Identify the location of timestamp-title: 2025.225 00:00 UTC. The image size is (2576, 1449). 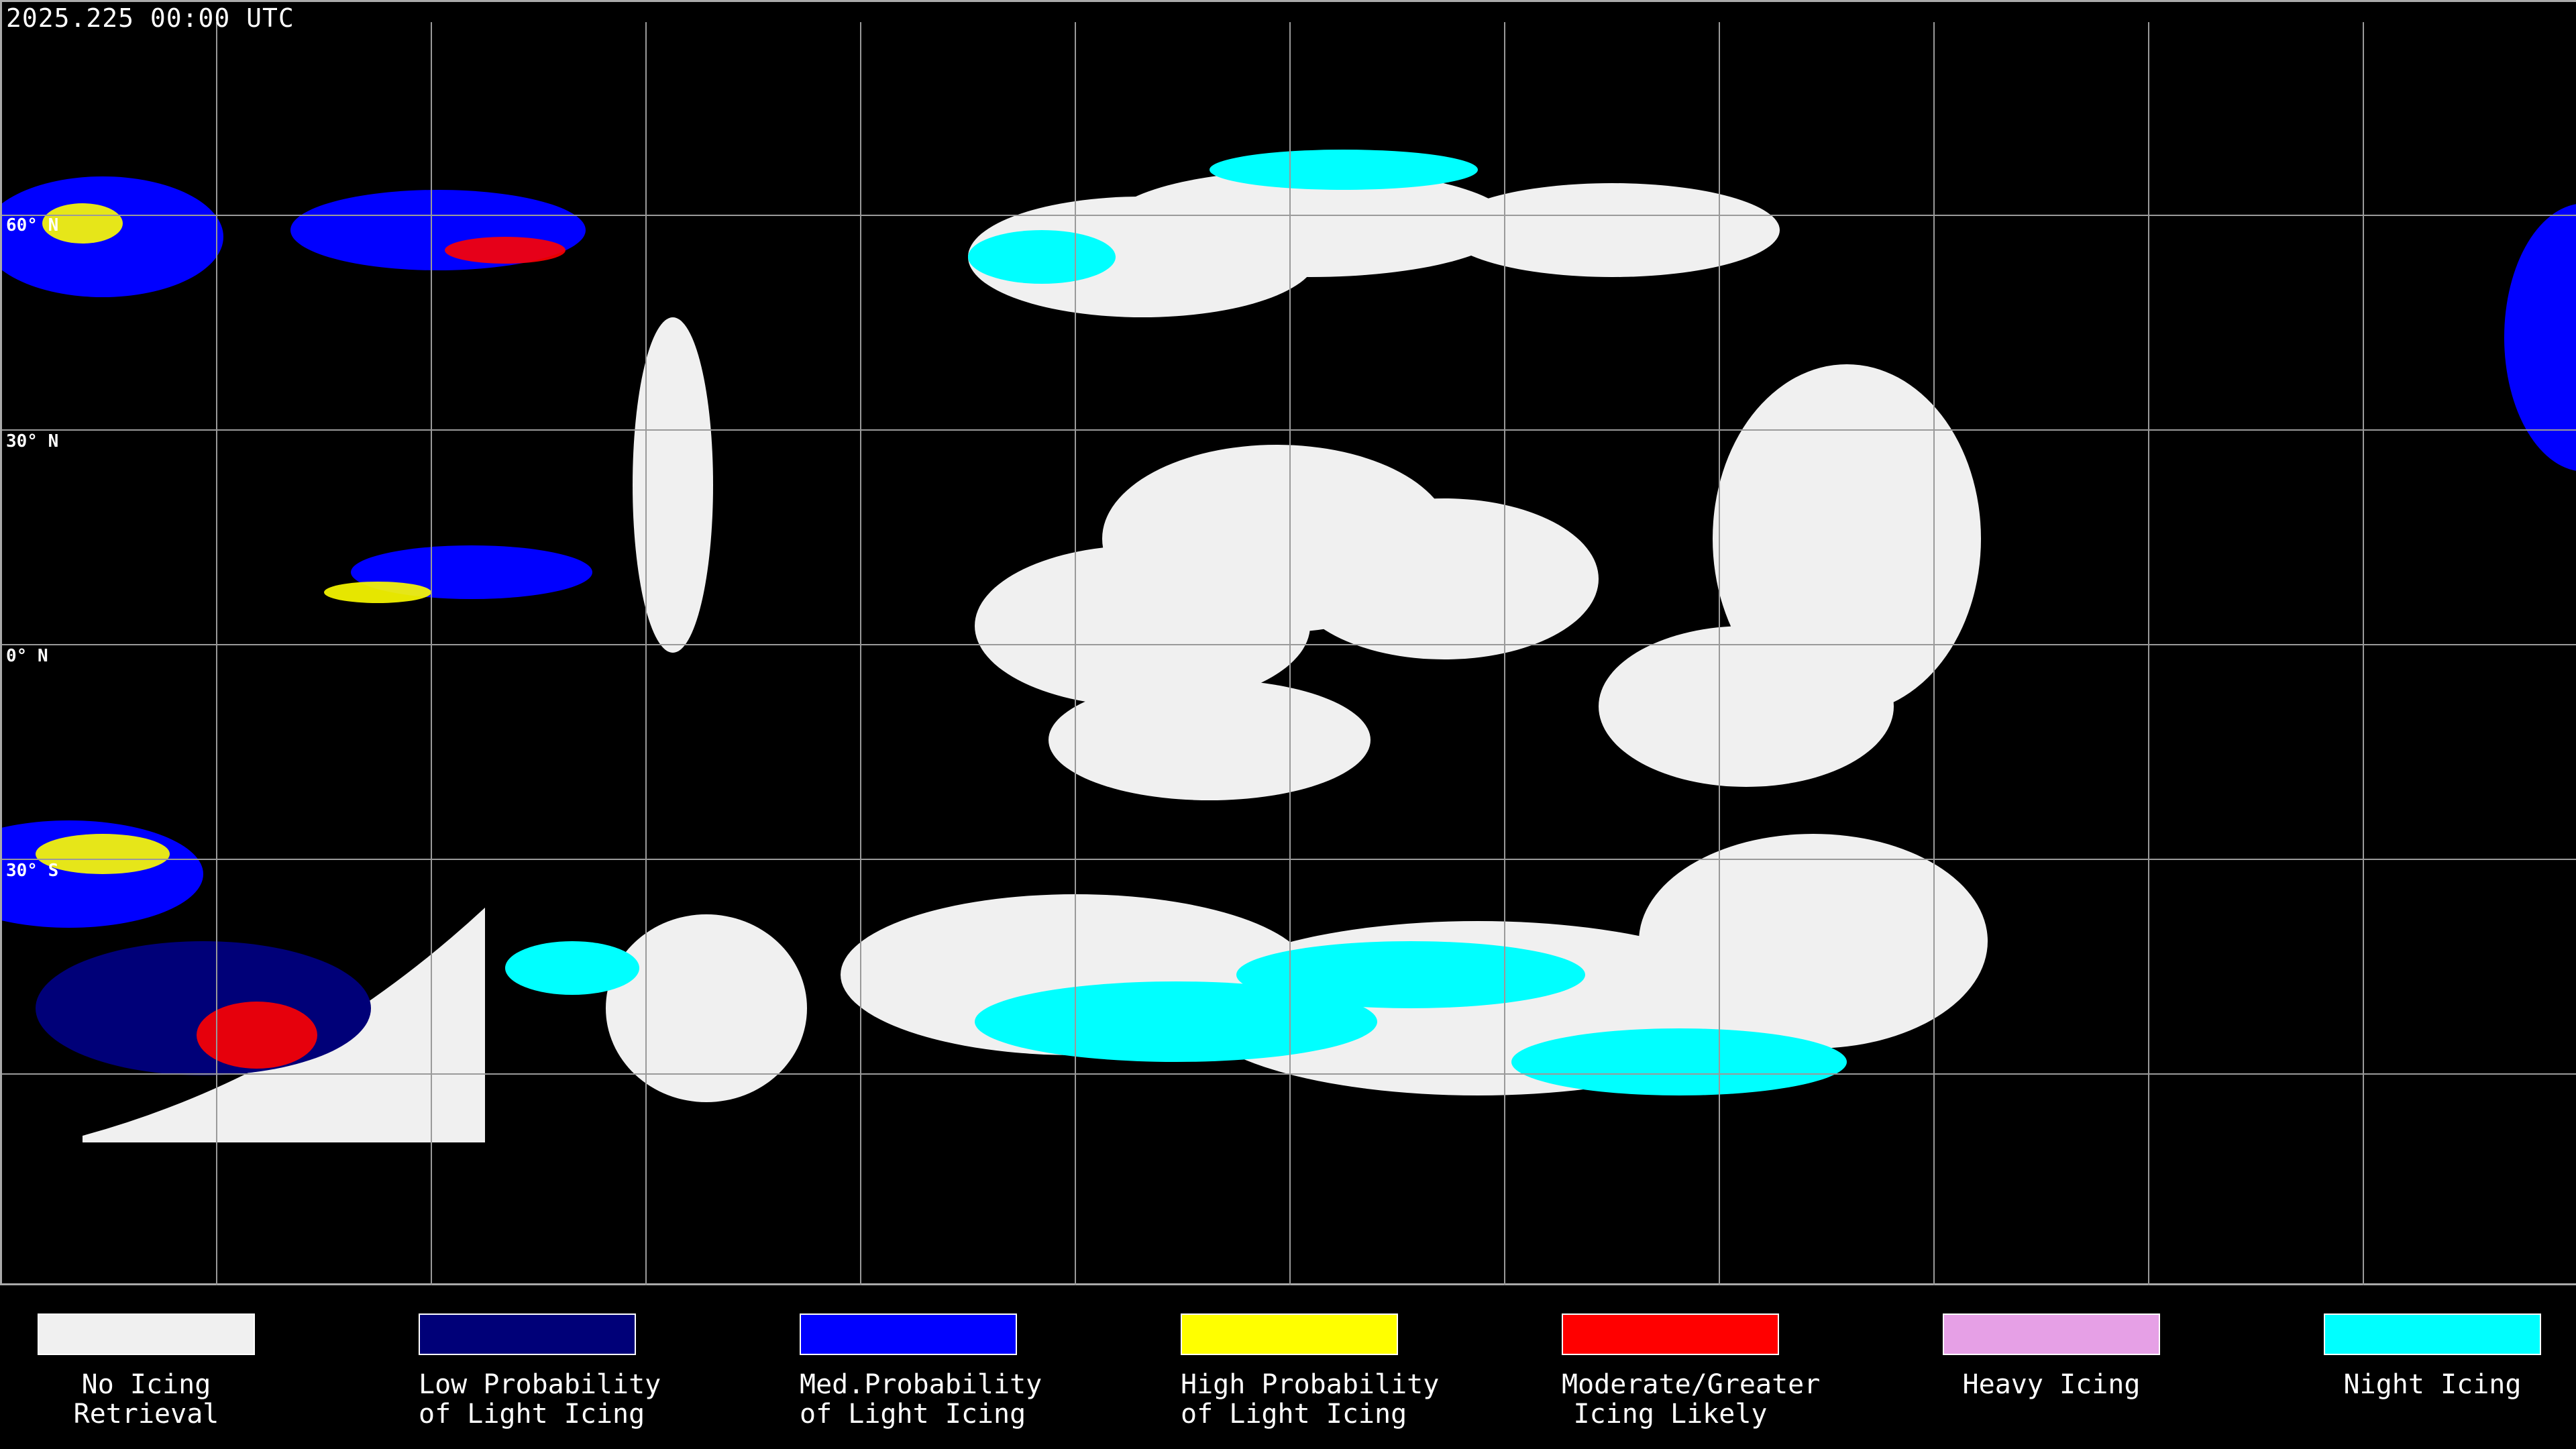
(150, 18).